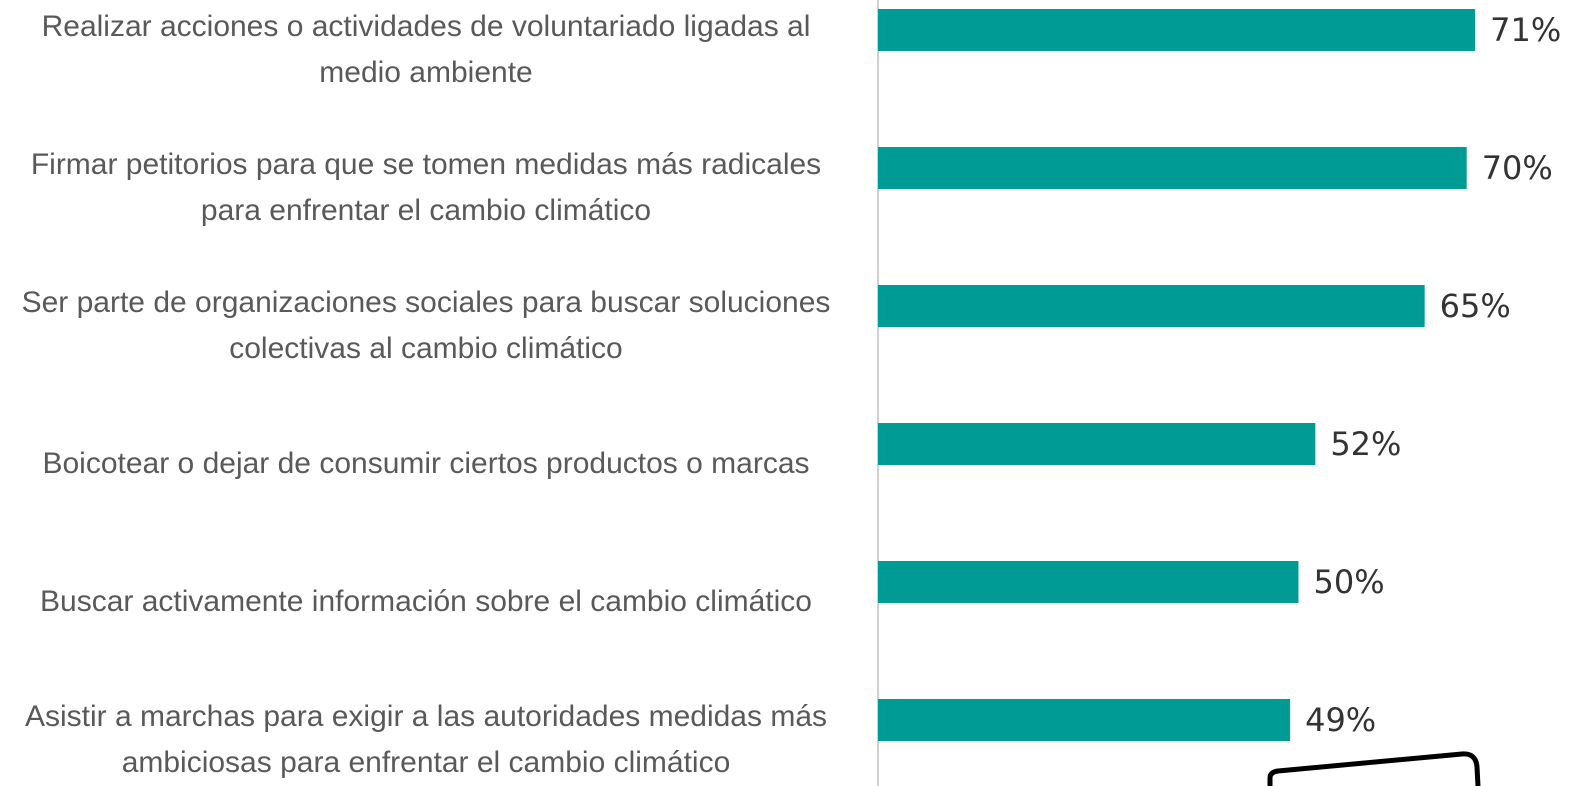 The image size is (1585, 786). What do you see at coordinates (1517, 168) in the screenshot?
I see `value-label: 70%` at bounding box center [1517, 168].